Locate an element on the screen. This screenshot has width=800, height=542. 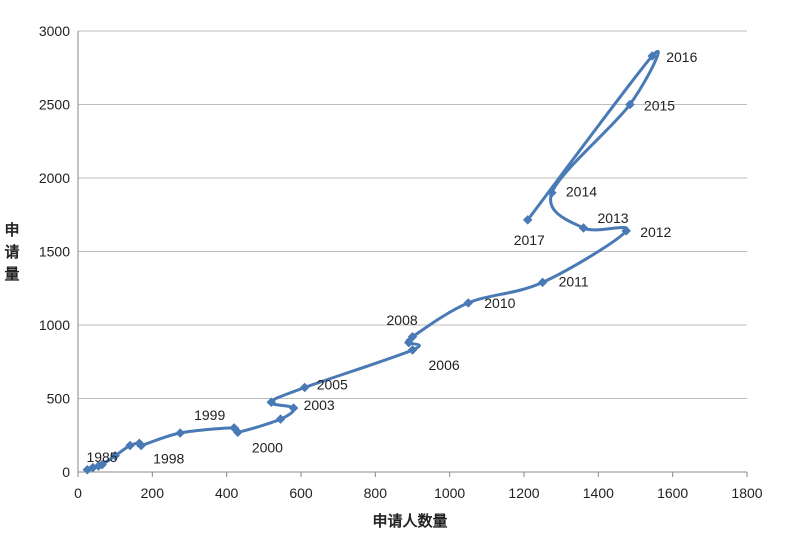
data-label-2010: 2010 is located at coordinates (499, 303).